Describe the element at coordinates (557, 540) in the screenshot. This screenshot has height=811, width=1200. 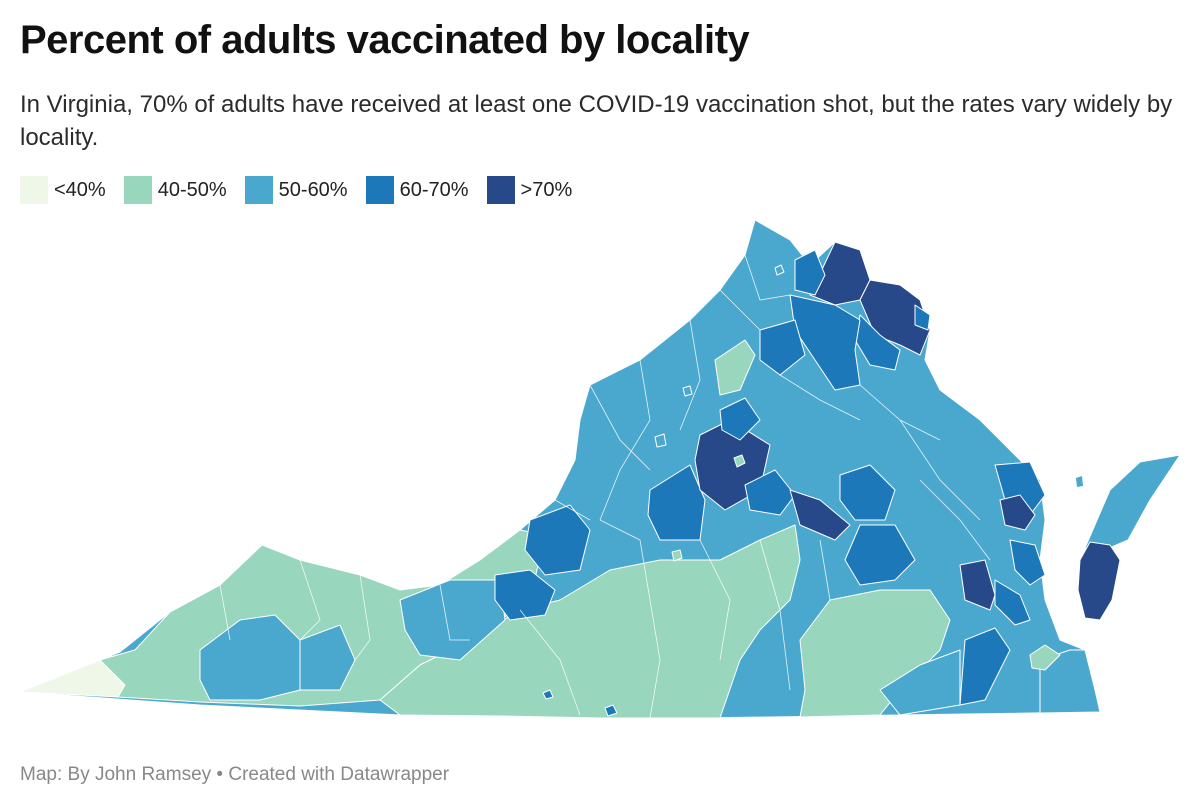
I see `region-rockbridge-amherst` at that location.